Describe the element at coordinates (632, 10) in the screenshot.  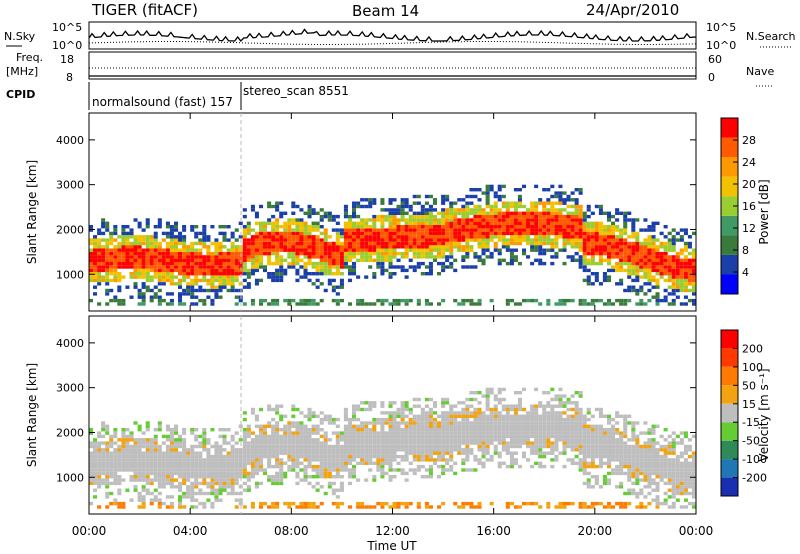
I see `date-label: 24/Apr/2010` at that location.